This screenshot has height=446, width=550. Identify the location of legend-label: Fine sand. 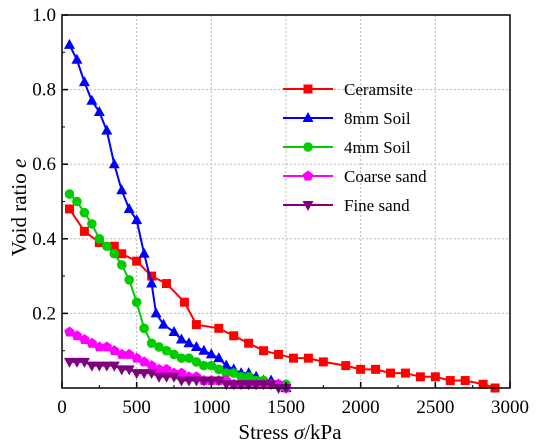
(377, 205).